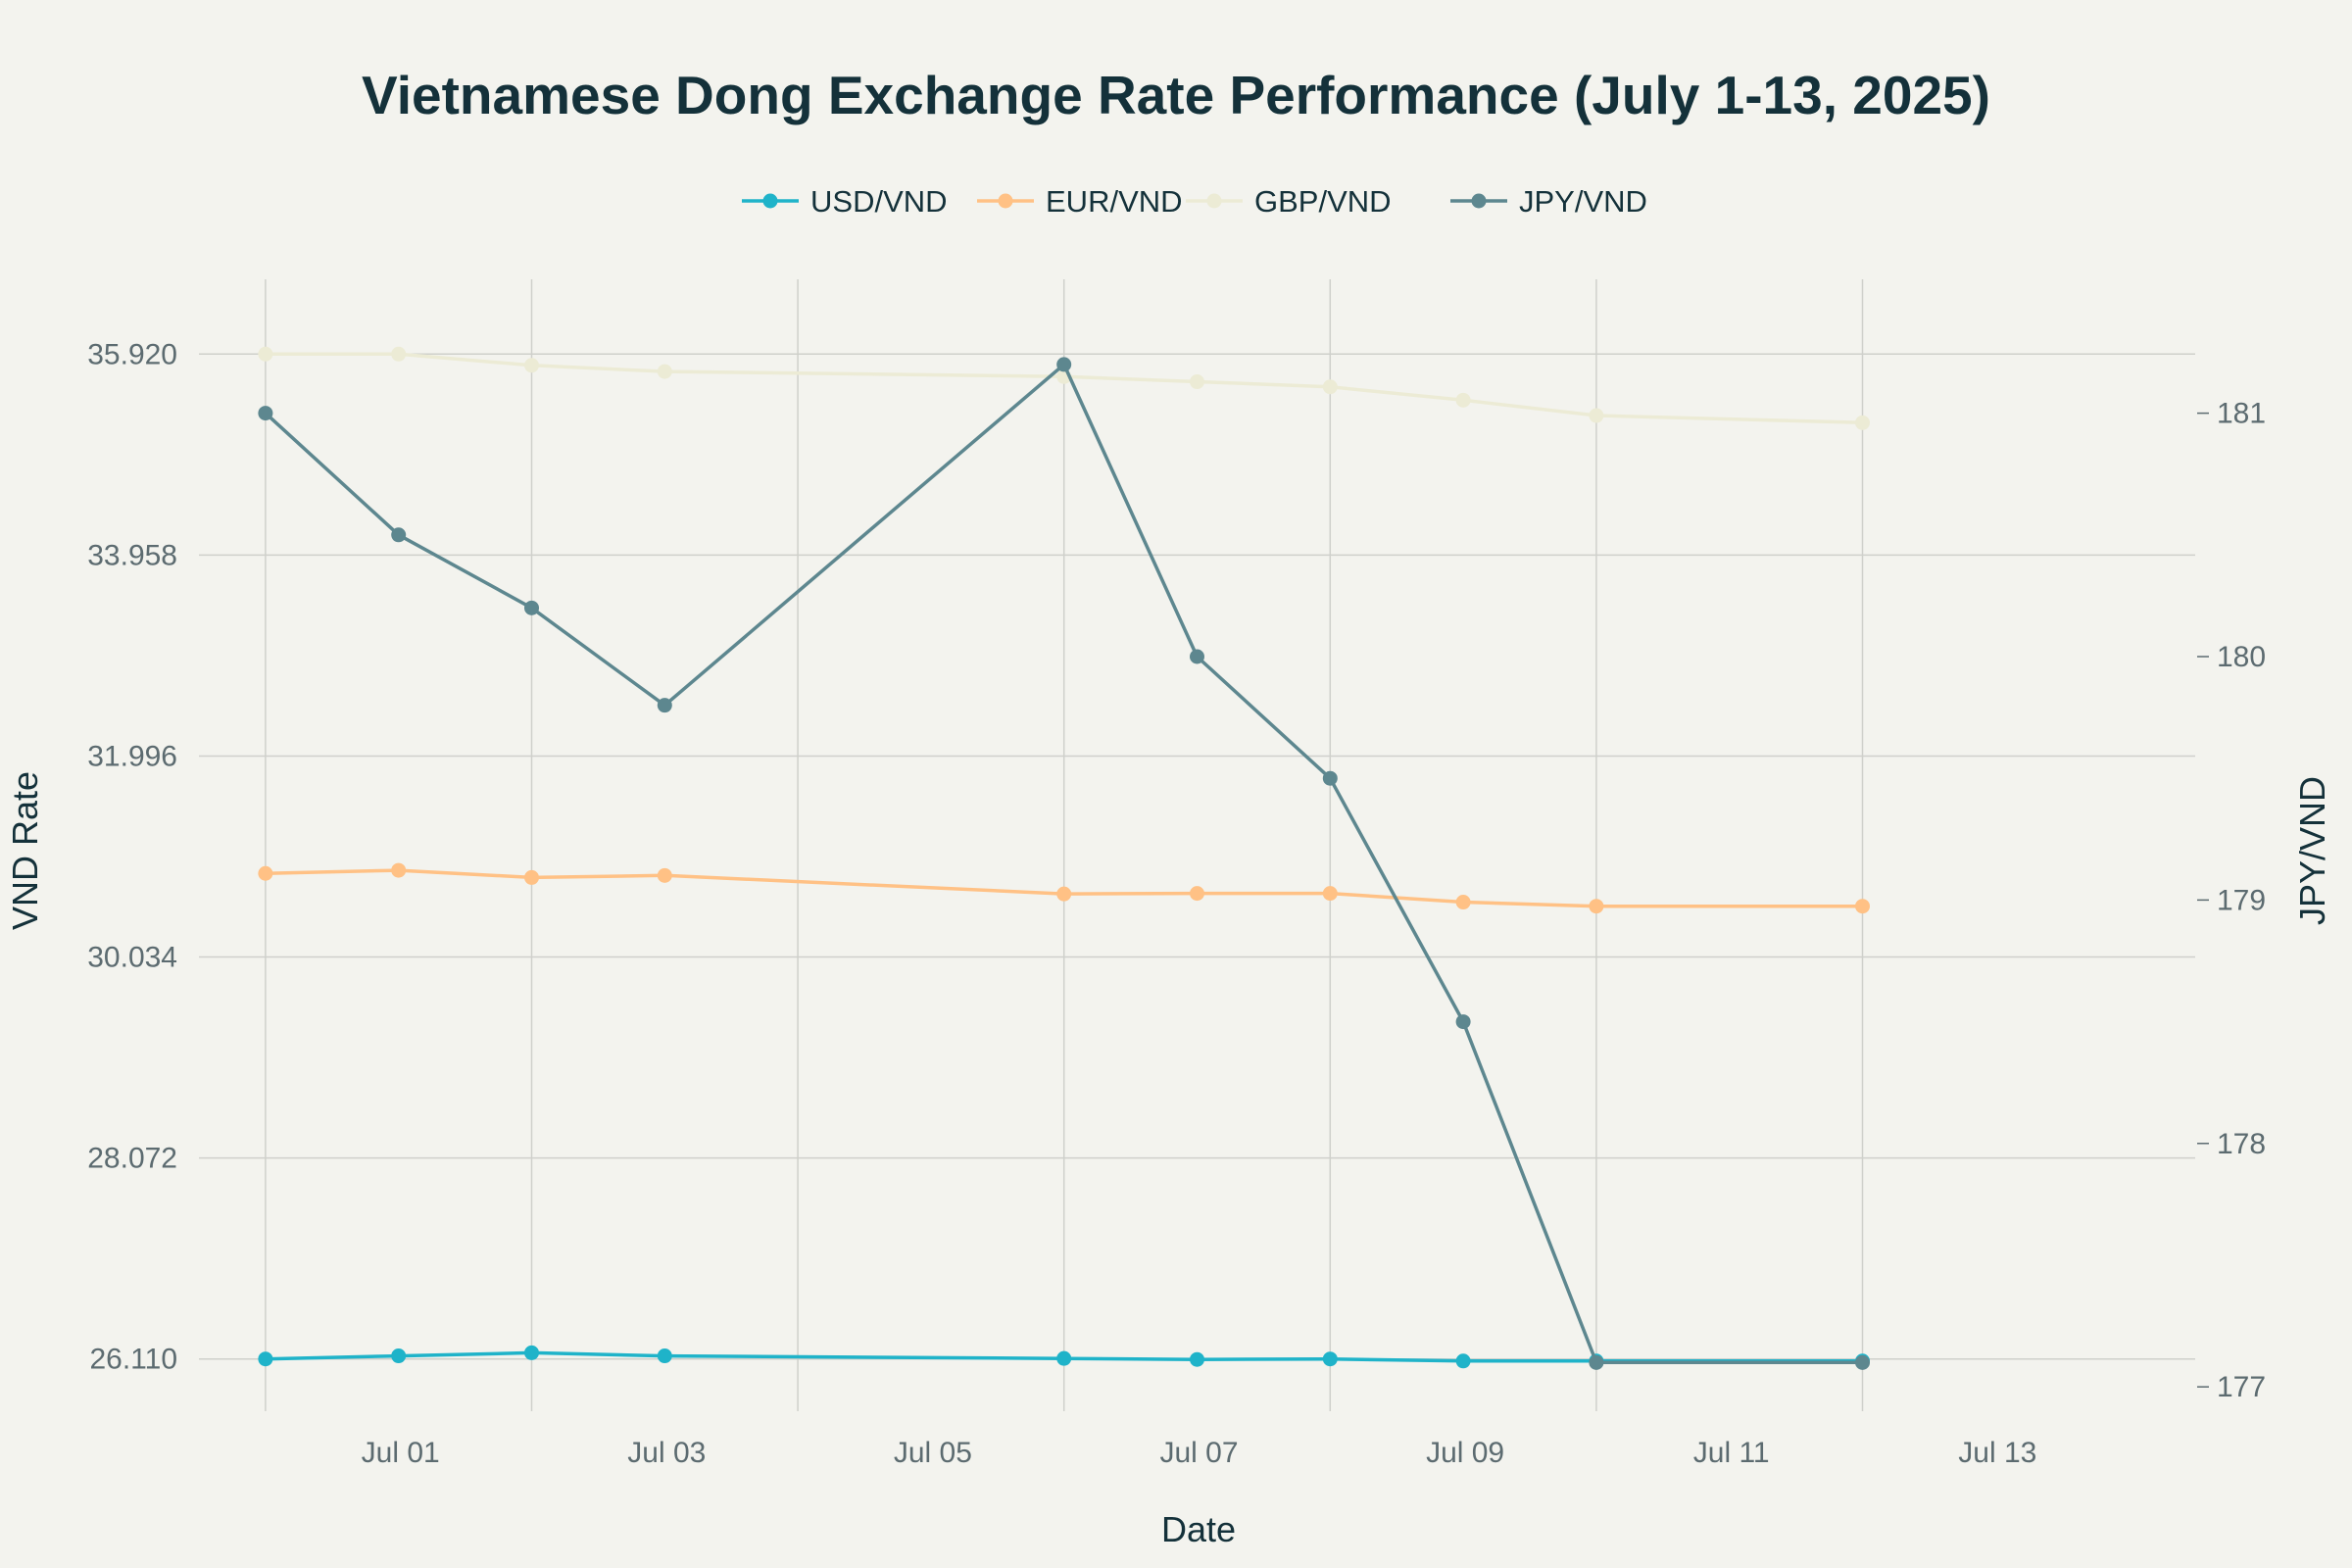 This screenshot has width=2352, height=1568. I want to click on legend: USD/VND EUR/VND GBP/VND JPY/VND, so click(1194, 201).